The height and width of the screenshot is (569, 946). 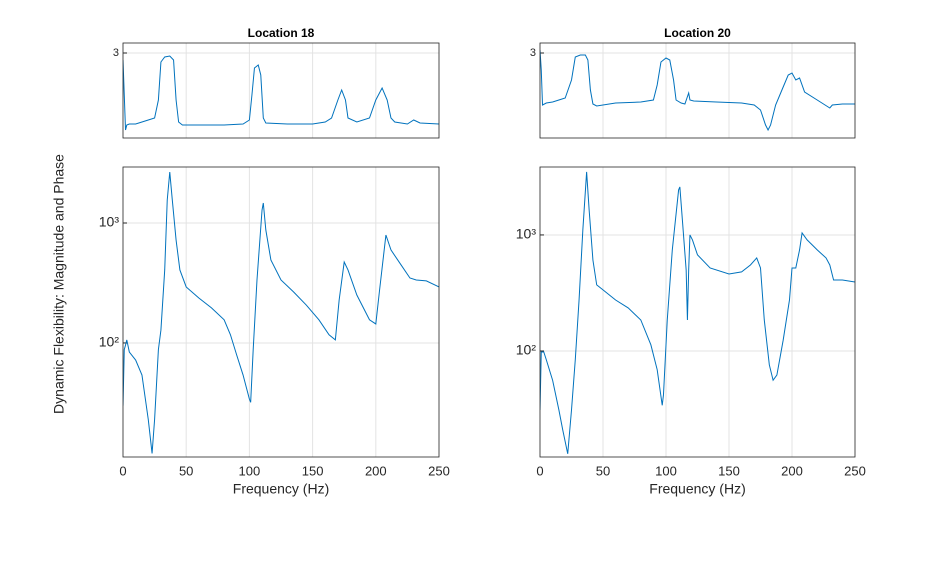 I want to click on axes-title: Location 20, so click(x=697, y=33).